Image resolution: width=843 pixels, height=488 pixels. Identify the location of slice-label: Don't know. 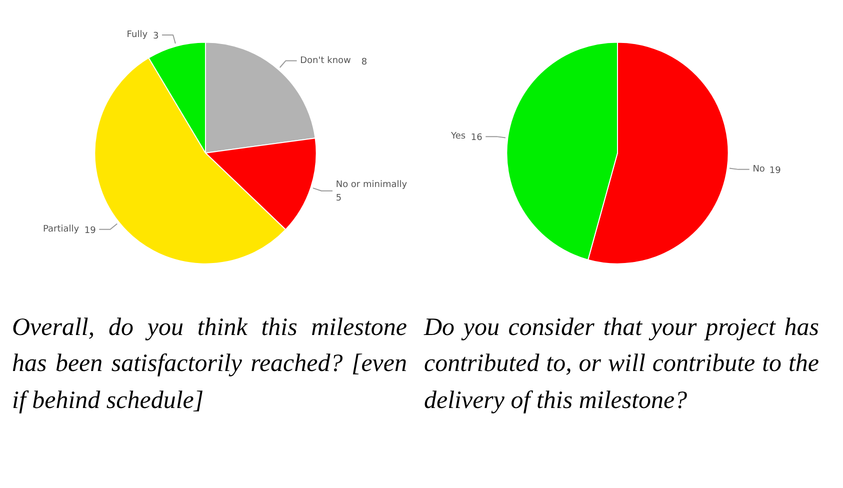
(325, 61).